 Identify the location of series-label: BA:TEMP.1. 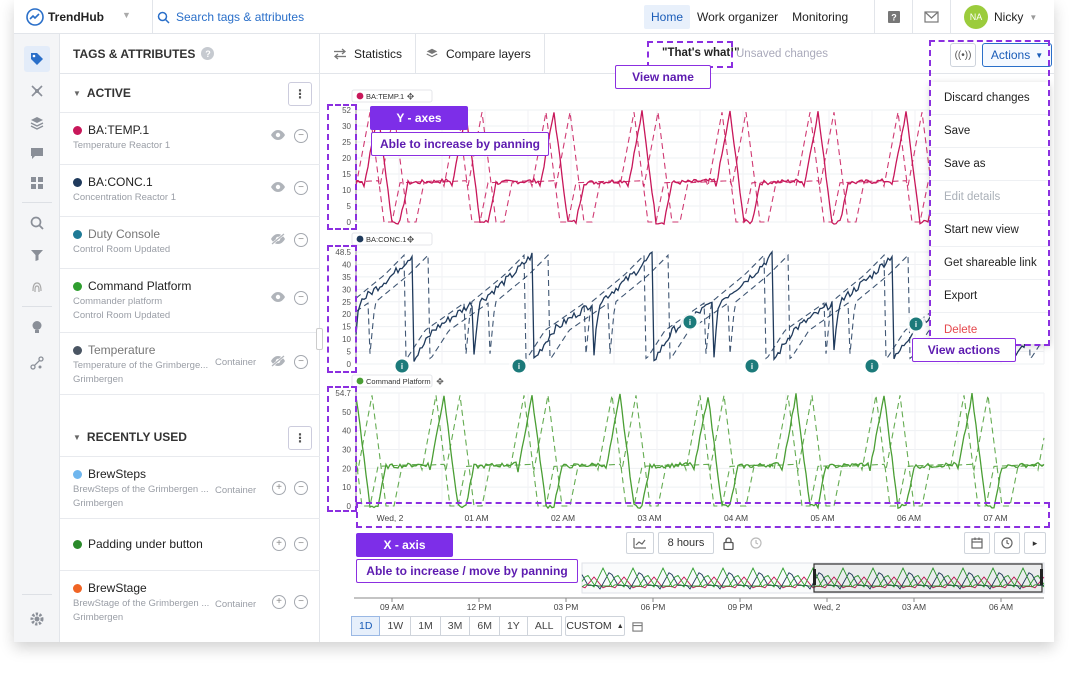
(385, 96).